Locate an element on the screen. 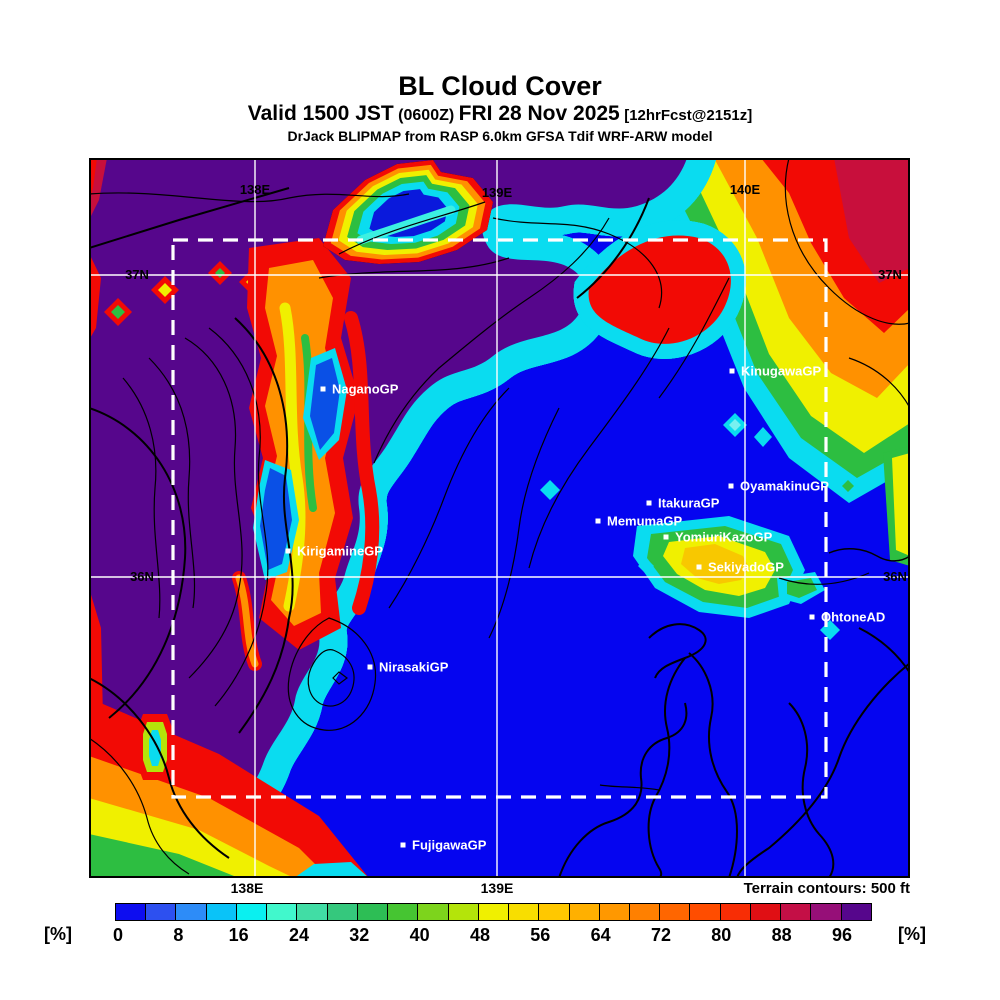  colorbar-tick-96: 96 is located at coordinates (841, 935).